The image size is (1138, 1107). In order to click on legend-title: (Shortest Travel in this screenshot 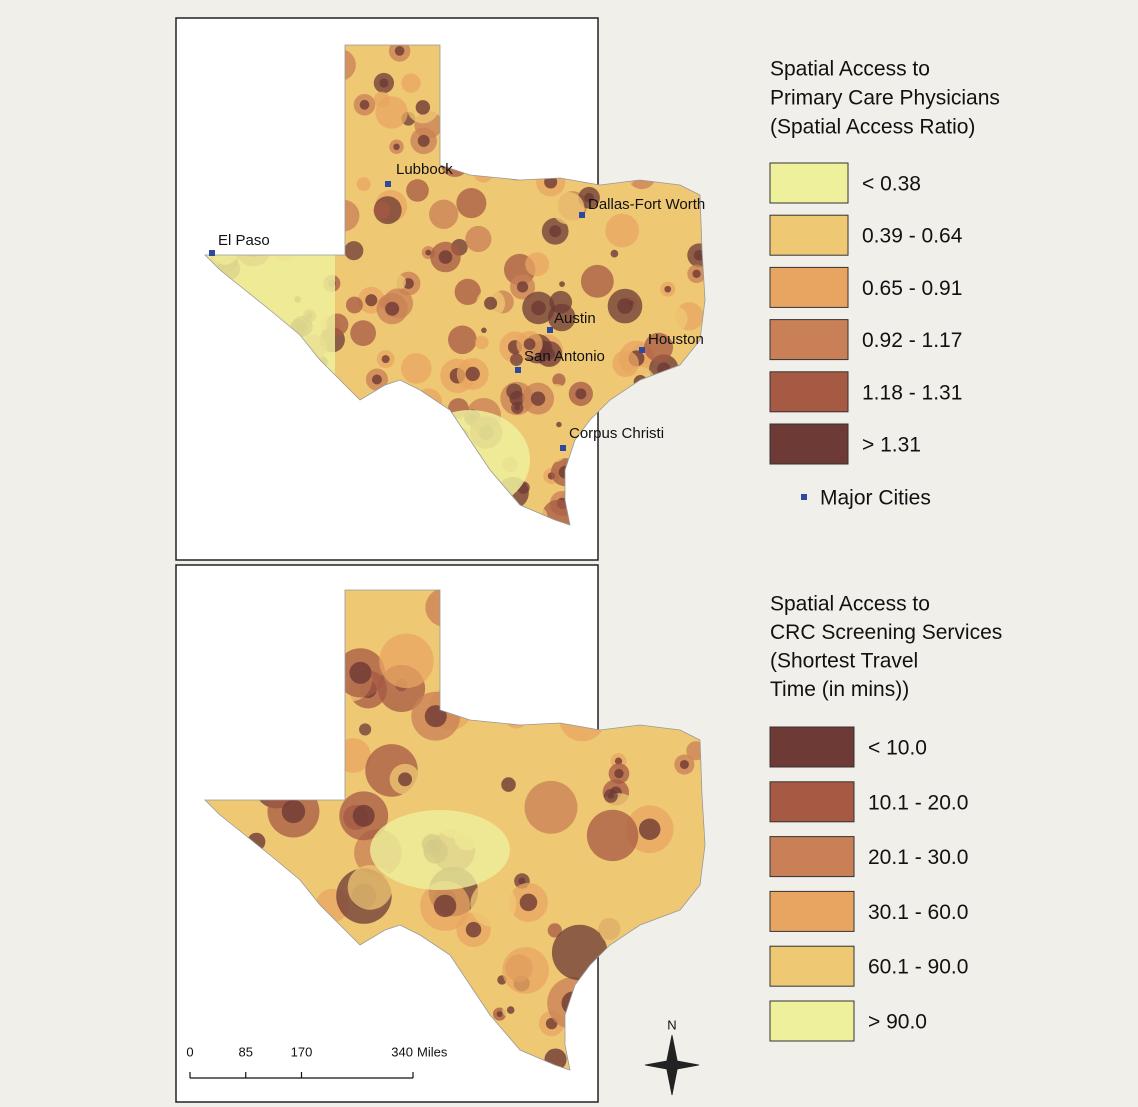, I will do `click(844, 661)`.